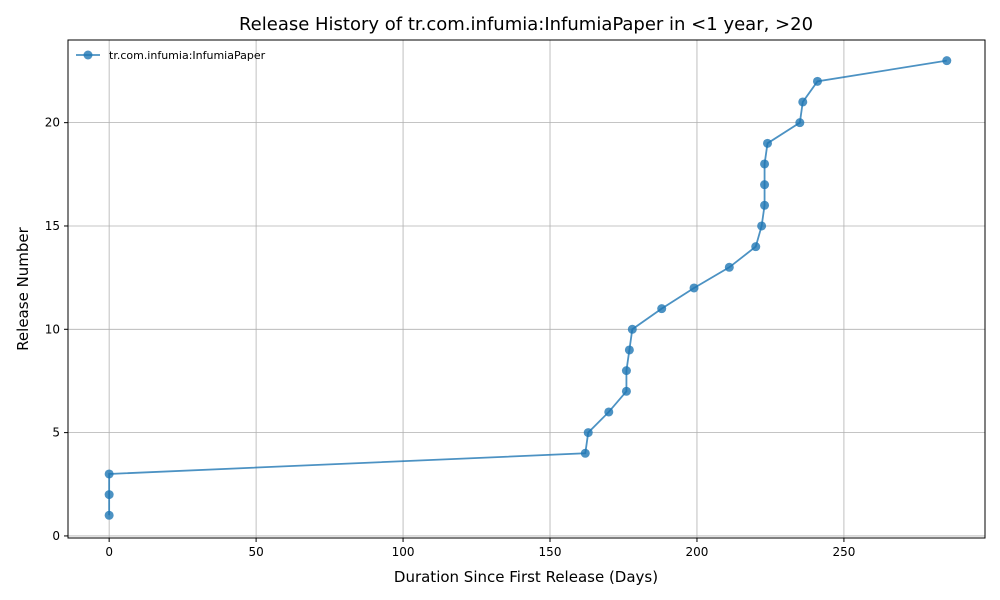  Describe the element at coordinates (843, 552) in the screenshot. I see `x-tick-label: 250` at that location.